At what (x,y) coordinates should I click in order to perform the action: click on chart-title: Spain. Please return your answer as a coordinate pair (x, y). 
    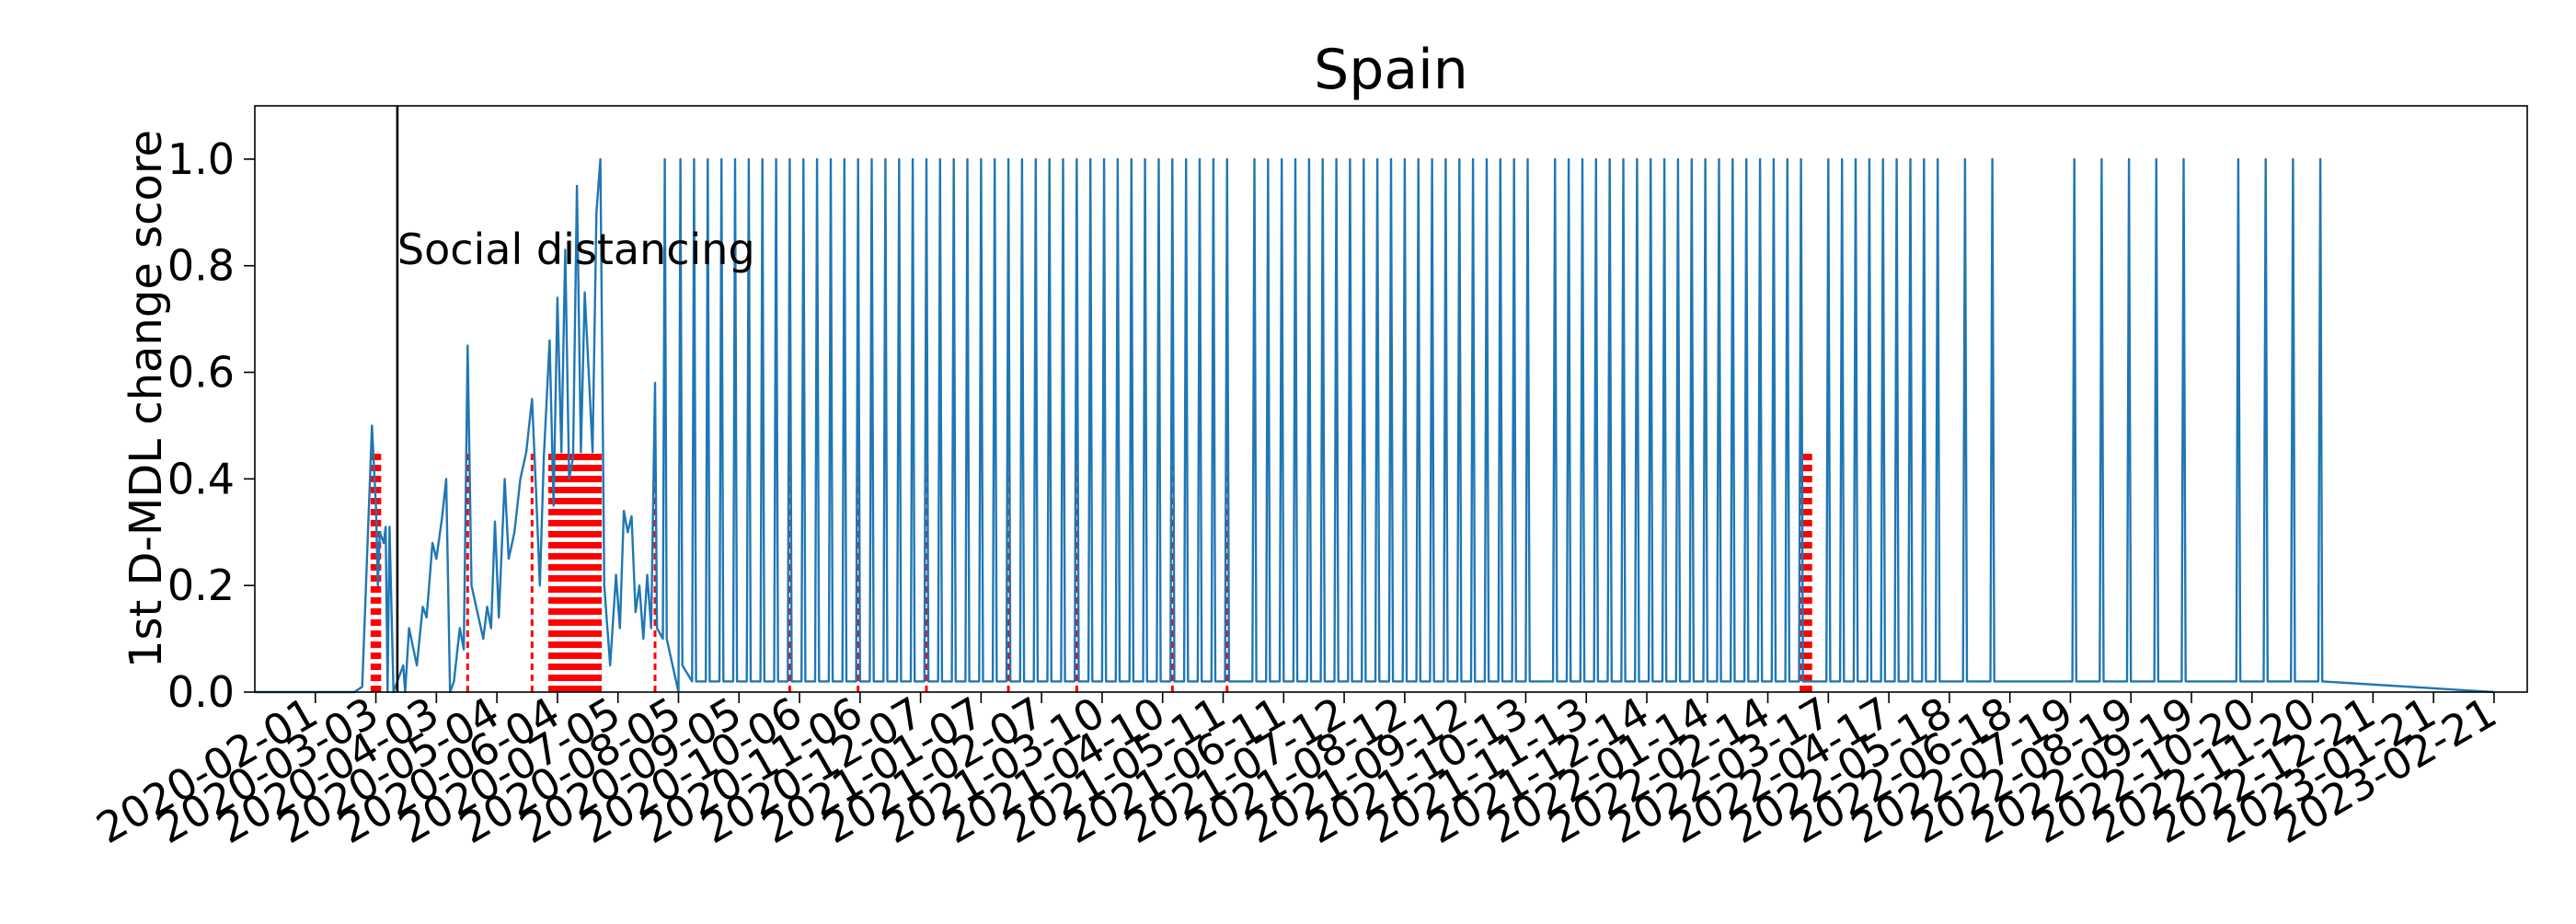
    Looking at the image, I should click on (1391, 70).